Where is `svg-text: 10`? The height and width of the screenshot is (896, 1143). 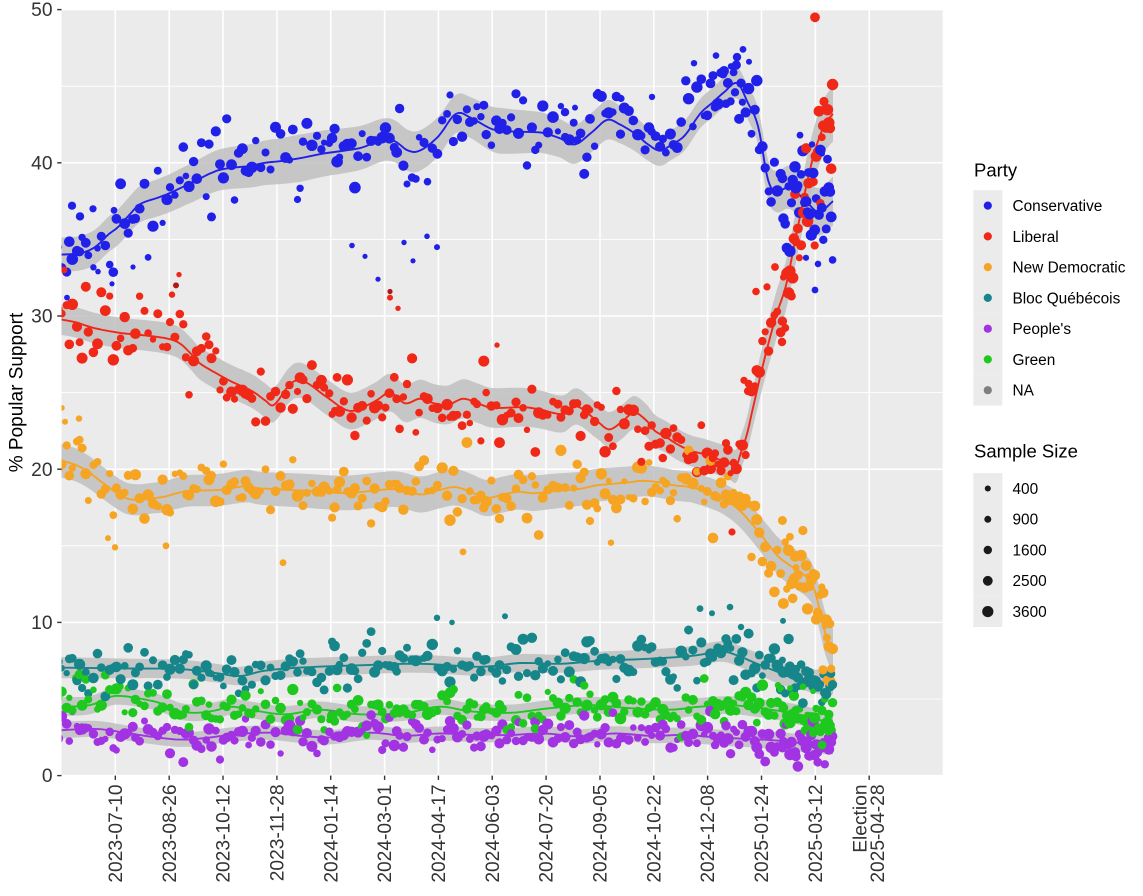 svg-text: 10 is located at coordinates (41, 623).